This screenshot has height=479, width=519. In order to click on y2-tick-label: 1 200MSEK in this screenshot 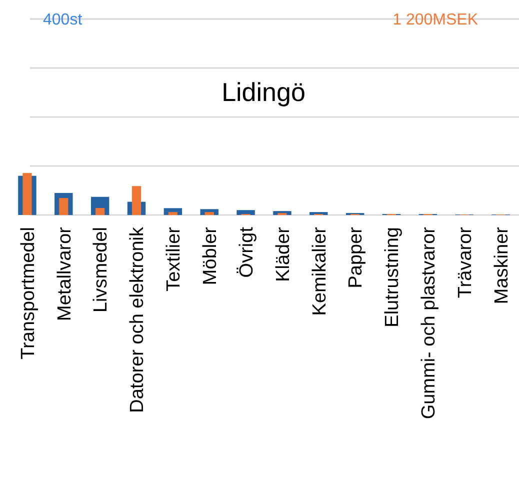, I will do `click(435, 20)`.